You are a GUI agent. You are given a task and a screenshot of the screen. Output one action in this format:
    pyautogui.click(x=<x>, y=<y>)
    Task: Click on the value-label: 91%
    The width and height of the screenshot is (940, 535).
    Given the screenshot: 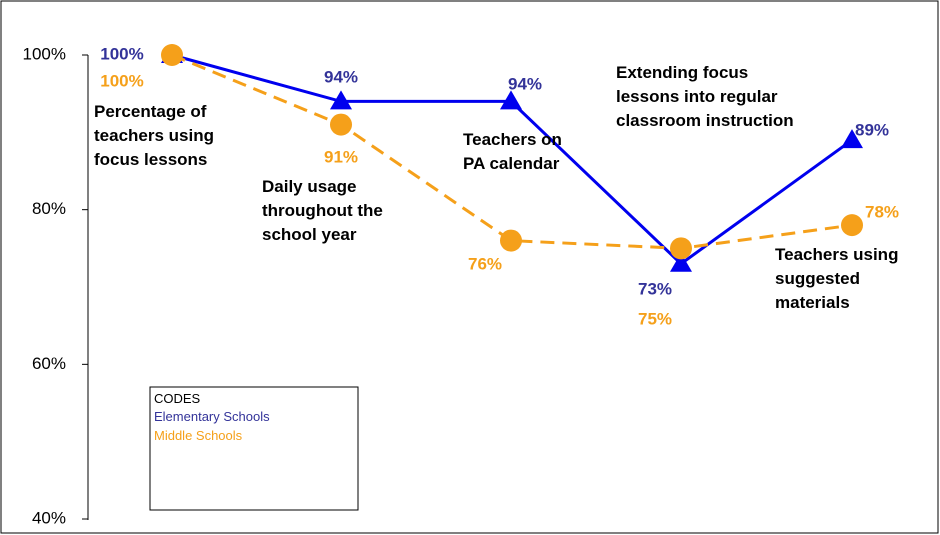 What is the action you would take?
    pyautogui.click(x=341, y=156)
    